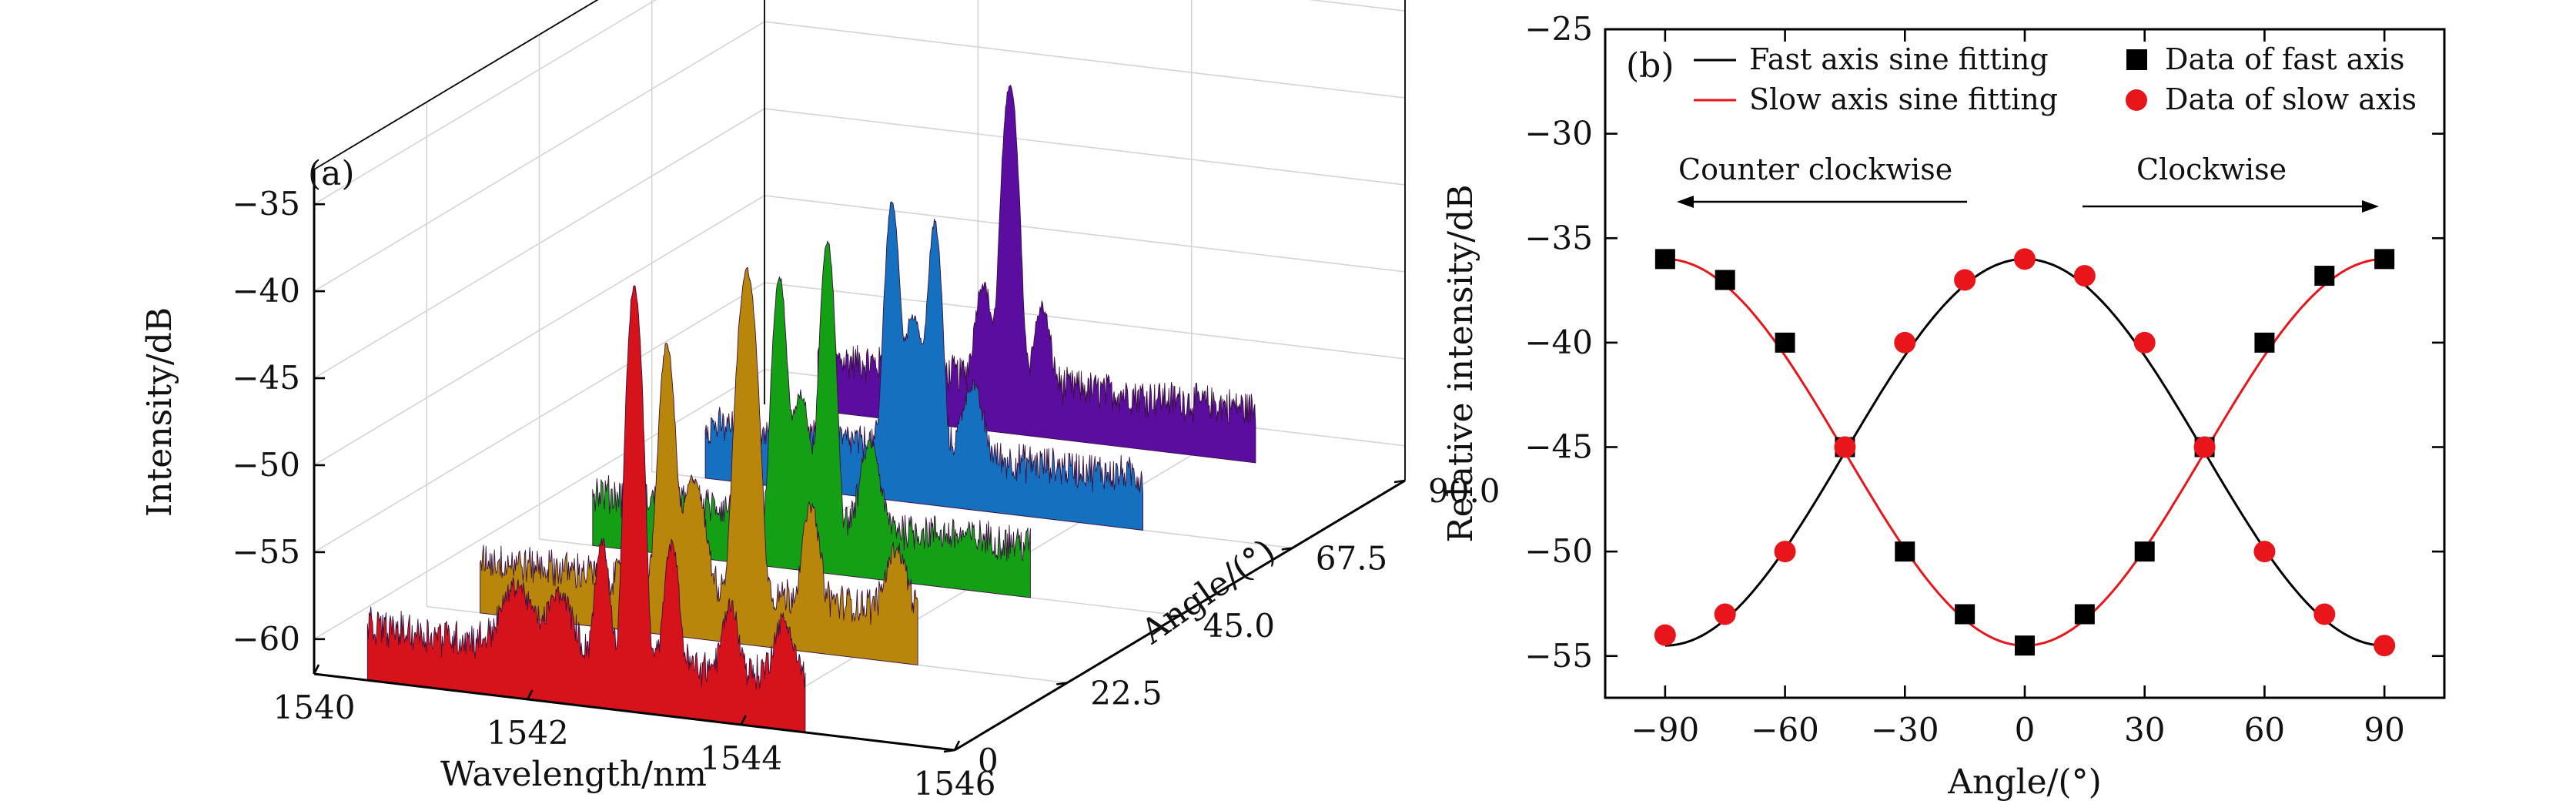  What do you see at coordinates (1822, 202) in the screenshot?
I see `counter-clockwise-arrow` at bounding box center [1822, 202].